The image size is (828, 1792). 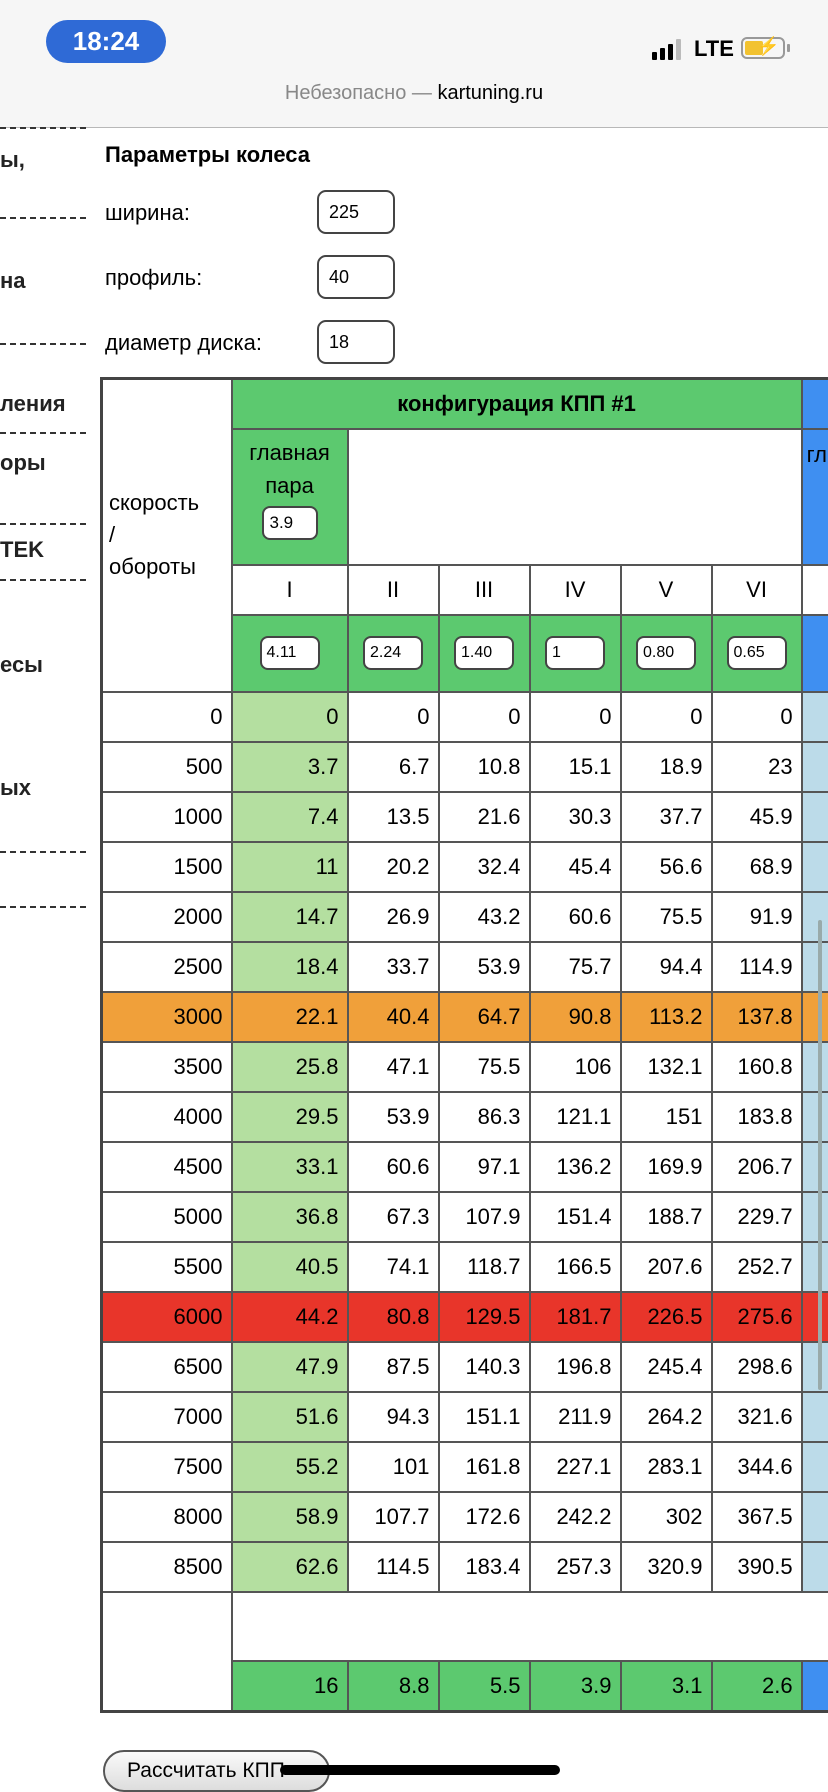 I want to click on next-config-title, so click(x=814, y=403).